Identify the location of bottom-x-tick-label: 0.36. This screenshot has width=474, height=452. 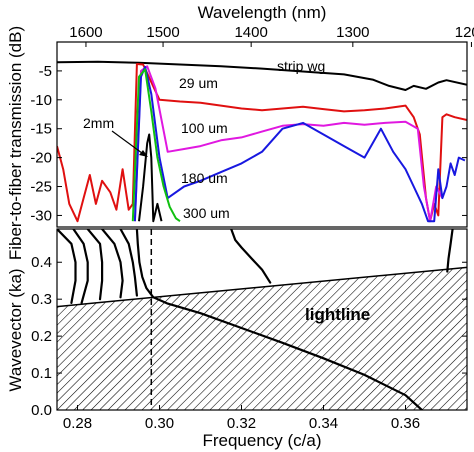
(405, 423).